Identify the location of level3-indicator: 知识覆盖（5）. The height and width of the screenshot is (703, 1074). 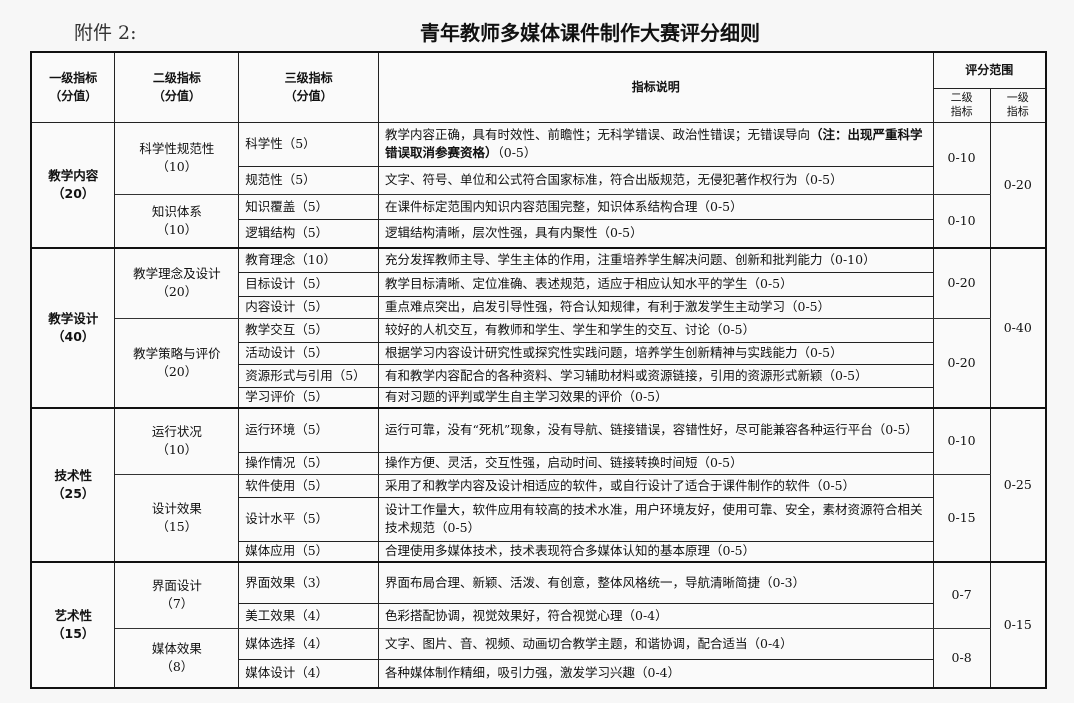
(308, 206).